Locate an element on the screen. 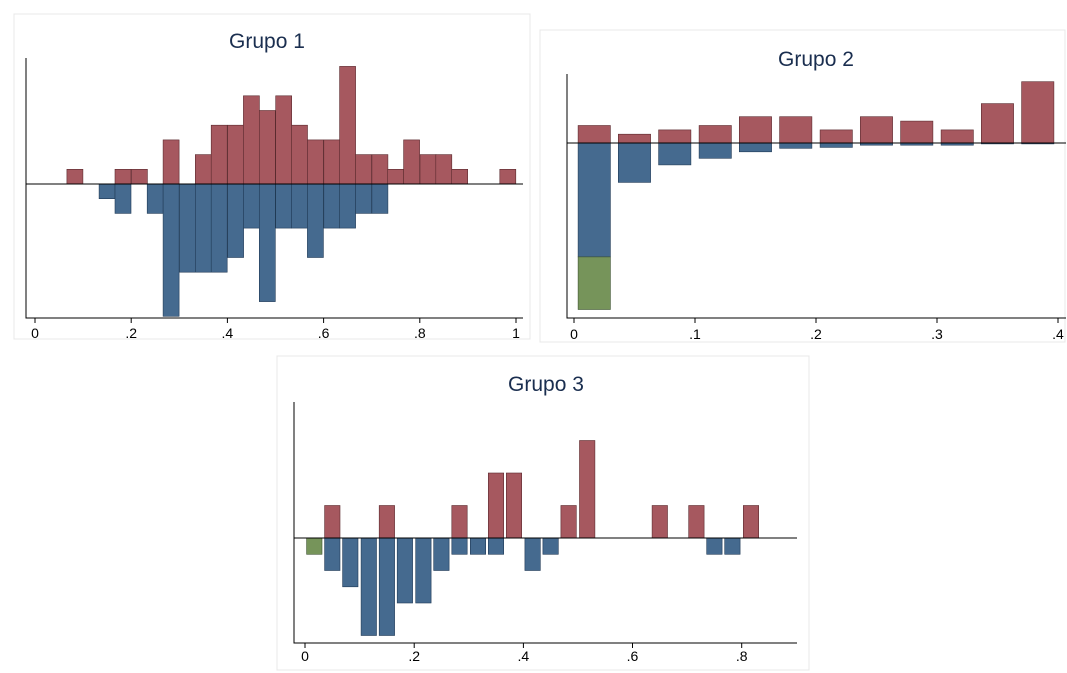 The width and height of the screenshot is (1067, 673). x-tick-label: 0 is located at coordinates (35, 333).